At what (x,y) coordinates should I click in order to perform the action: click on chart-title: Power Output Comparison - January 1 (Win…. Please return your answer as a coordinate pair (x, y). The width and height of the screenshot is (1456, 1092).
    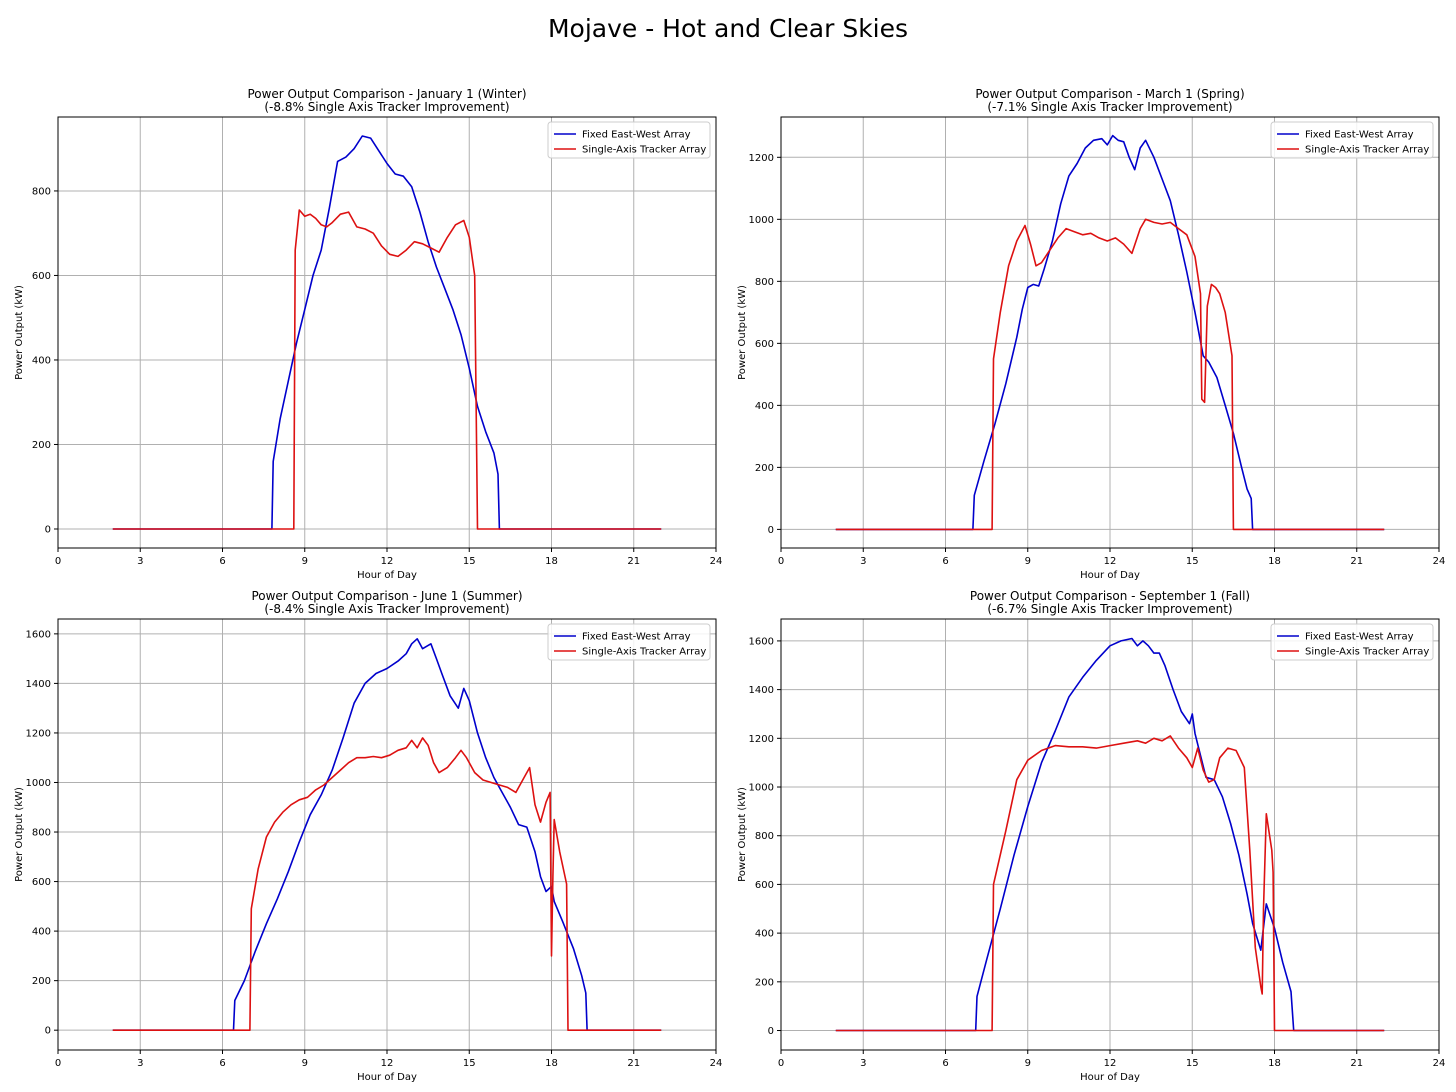
    Looking at the image, I should click on (386, 94).